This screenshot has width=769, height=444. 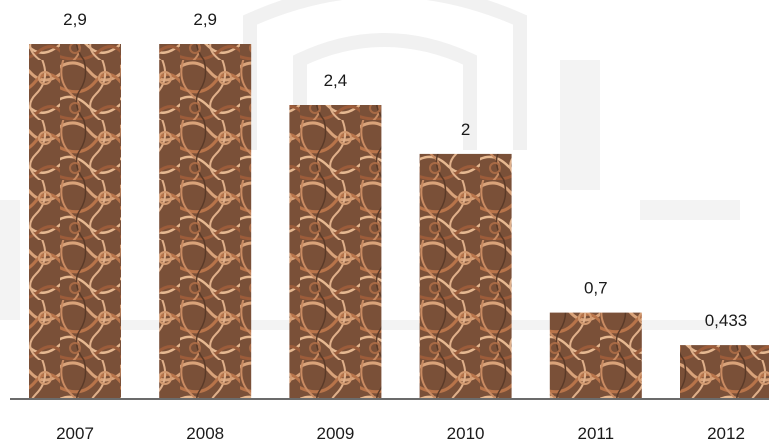 What do you see at coordinates (596, 288) in the screenshot?
I see `data-label-2011: 0,7` at bounding box center [596, 288].